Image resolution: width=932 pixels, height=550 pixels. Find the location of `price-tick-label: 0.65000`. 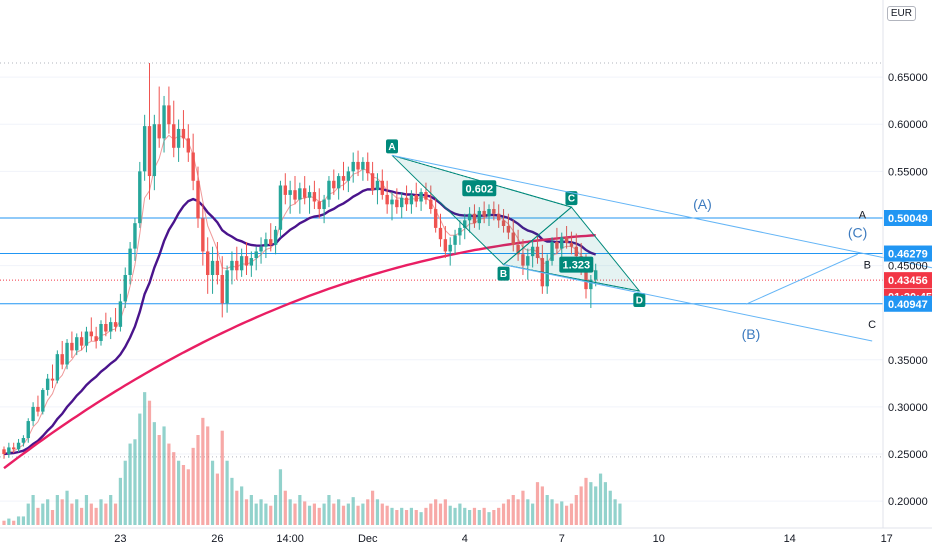

price-tick-label: 0.65000 is located at coordinates (908, 78).